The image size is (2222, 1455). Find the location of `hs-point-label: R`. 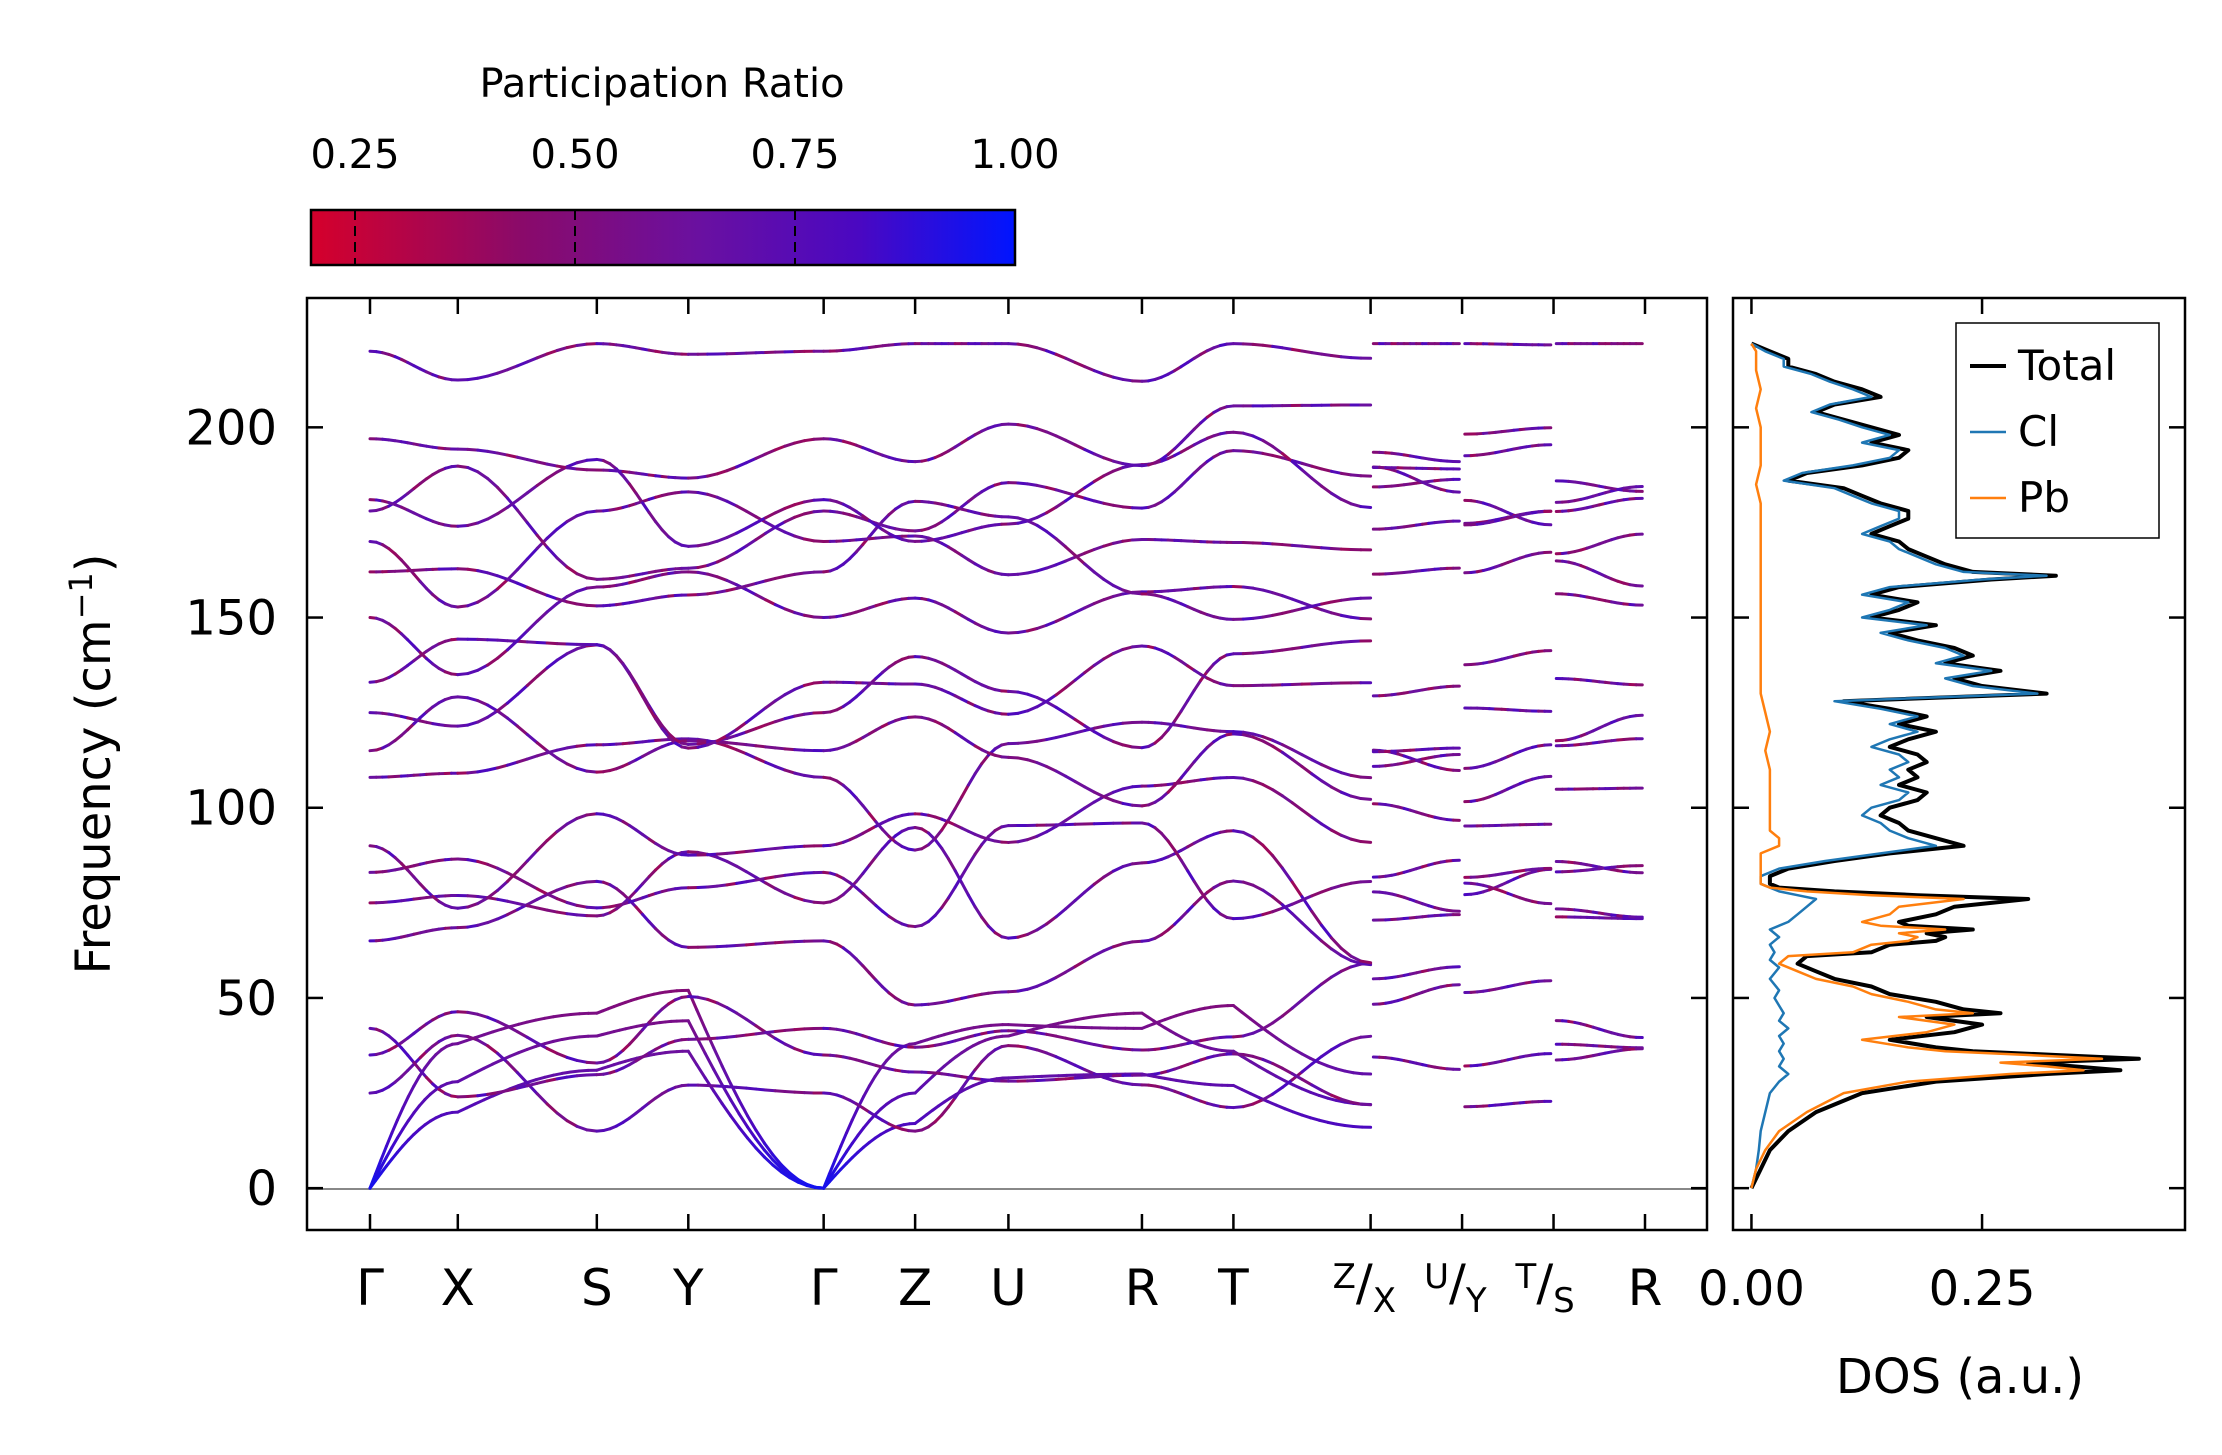

hs-point-label: R is located at coordinates (1645, 1288).